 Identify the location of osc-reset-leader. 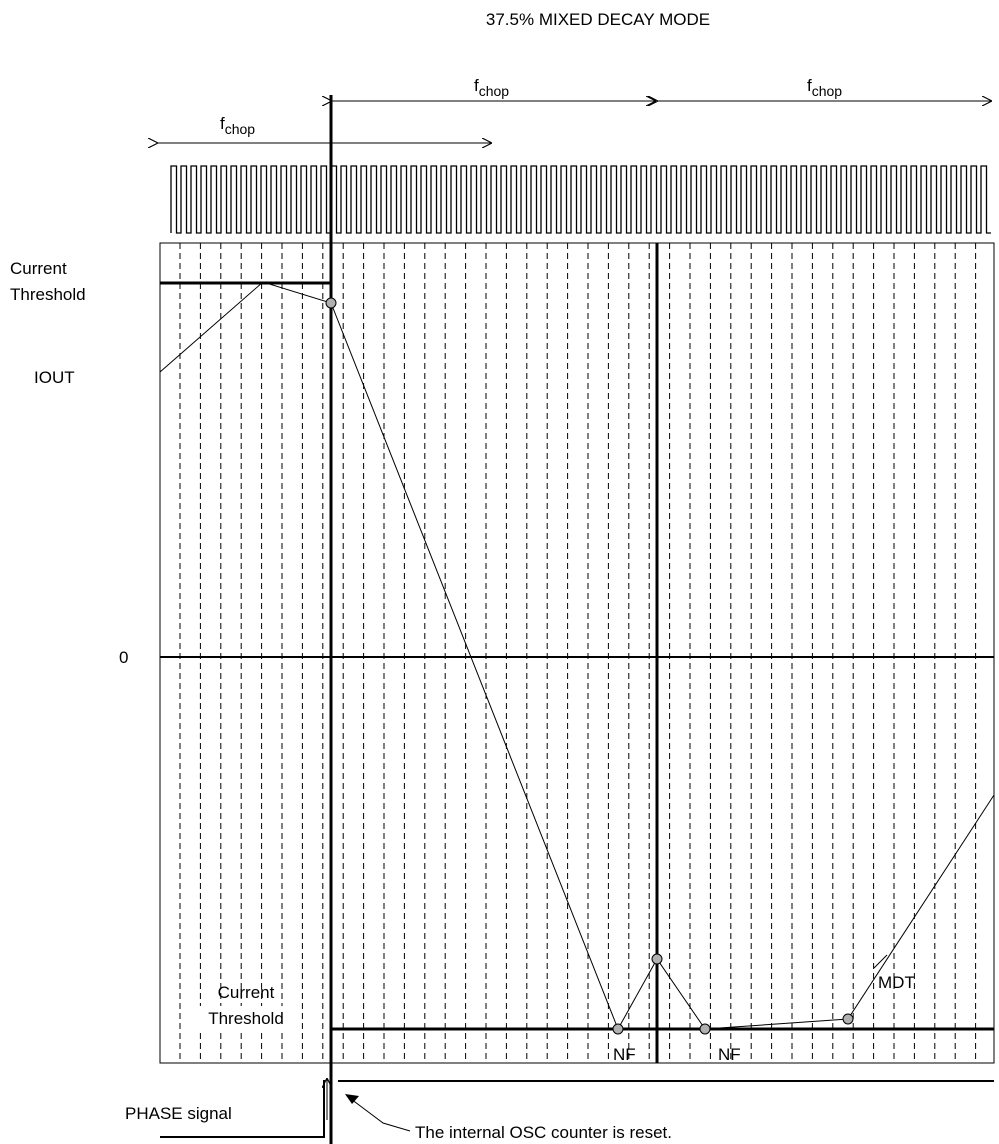
(378, 1113).